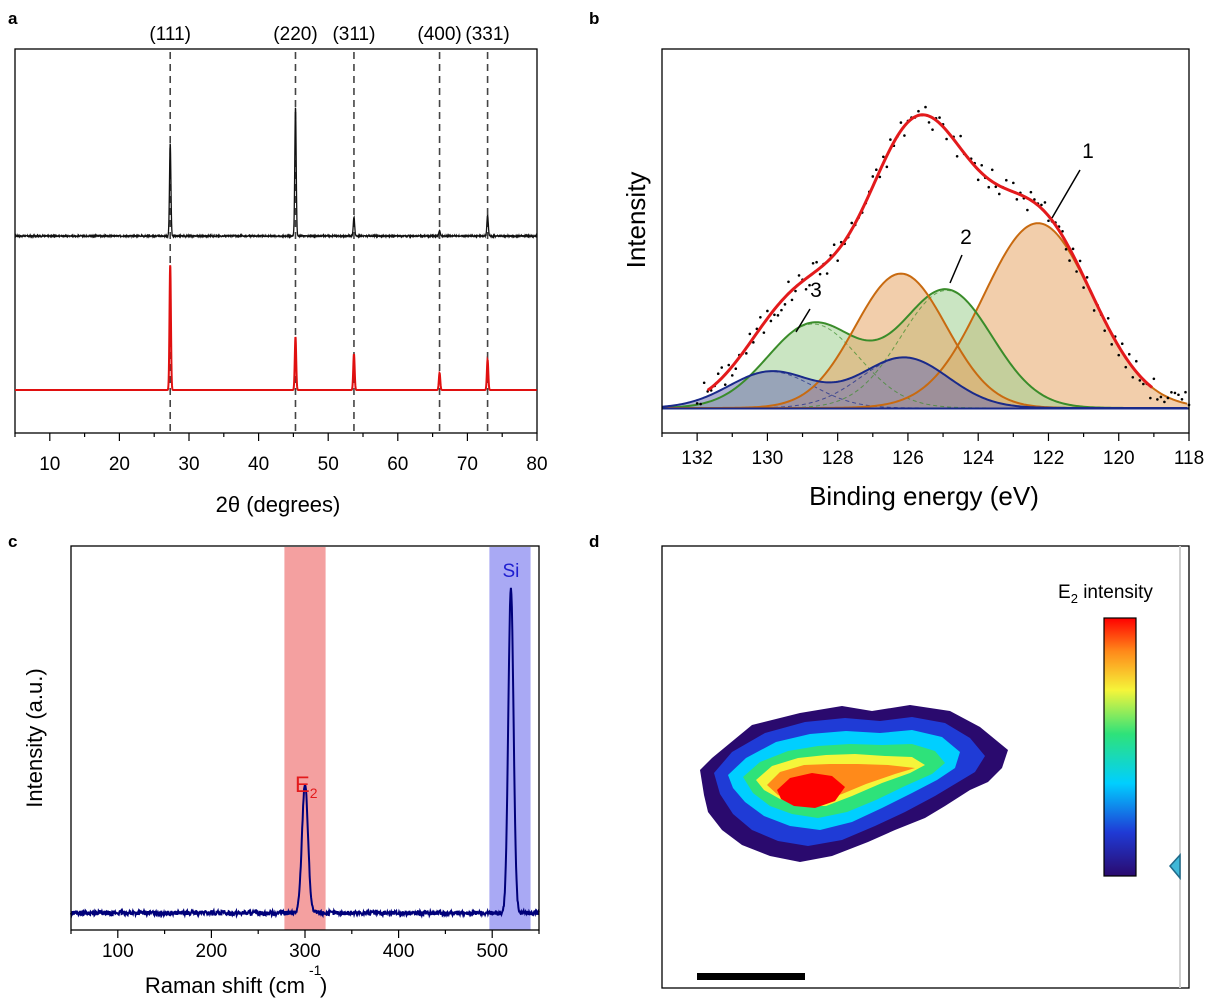 Image resolution: width=1217 pixels, height=1001 pixels. Describe the element at coordinates (536, 464) in the screenshot. I see `x-tick-label: 80` at that location.